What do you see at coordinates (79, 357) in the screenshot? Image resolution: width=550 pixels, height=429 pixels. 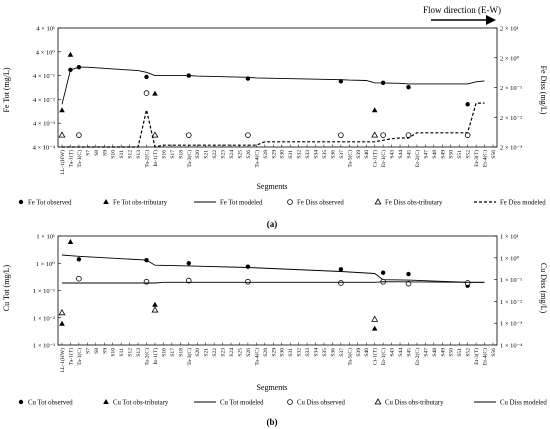 I see `x-tick-label: Ta-1(C)` at bounding box center [79, 357].